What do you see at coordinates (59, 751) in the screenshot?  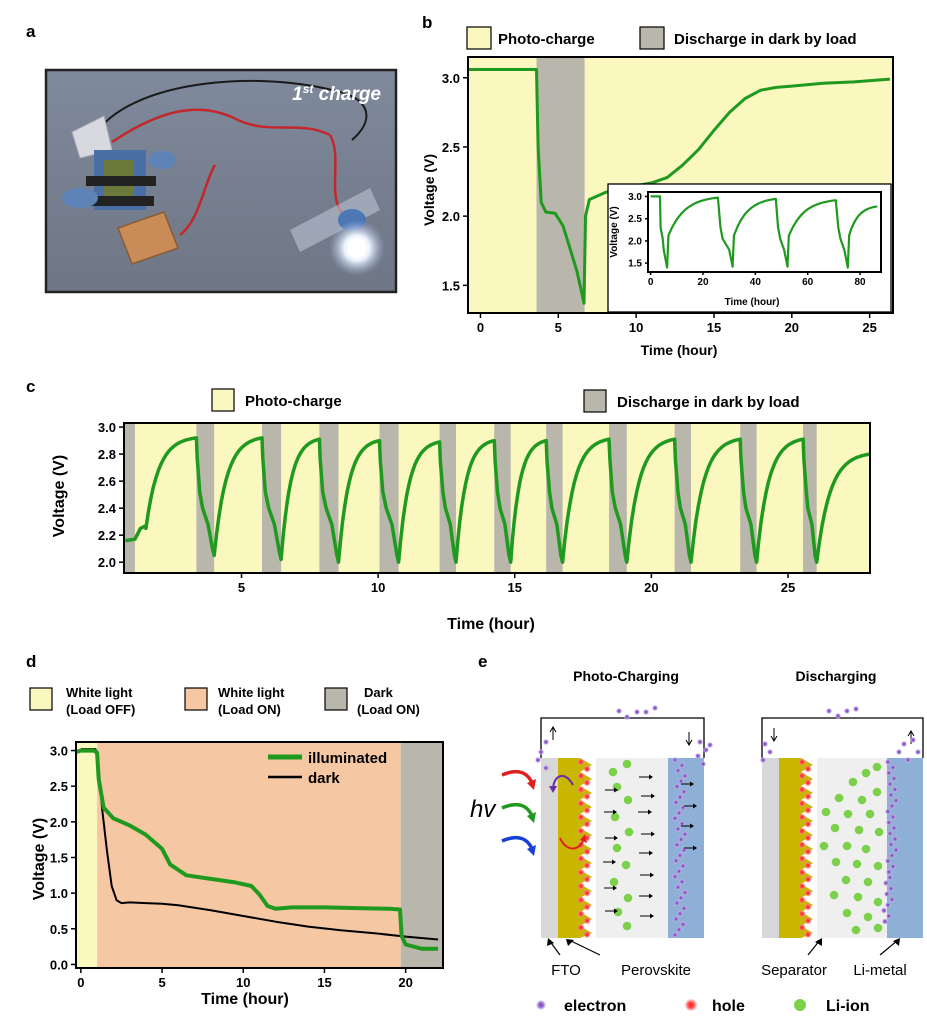 I see `d-ytick-label: 3.0` at bounding box center [59, 751].